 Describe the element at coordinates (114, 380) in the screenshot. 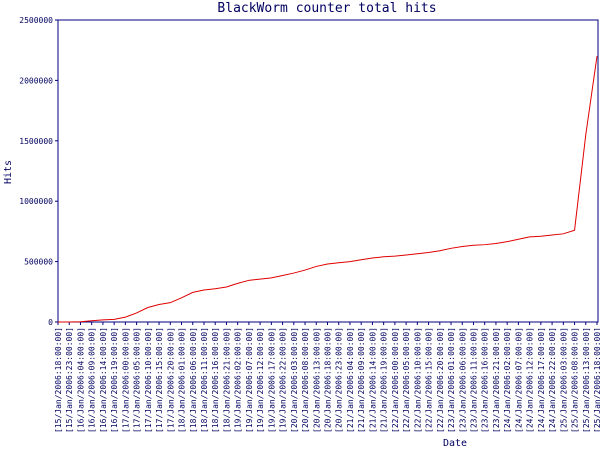

I see `x-tick-label: [16/Jan/2006:19:00:00]` at that location.